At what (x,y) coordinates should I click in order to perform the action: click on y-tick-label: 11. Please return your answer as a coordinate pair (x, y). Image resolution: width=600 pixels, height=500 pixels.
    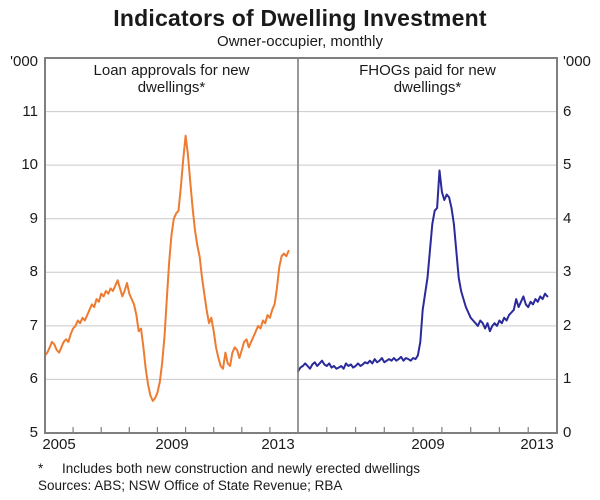
    Looking at the image, I should click on (30, 111).